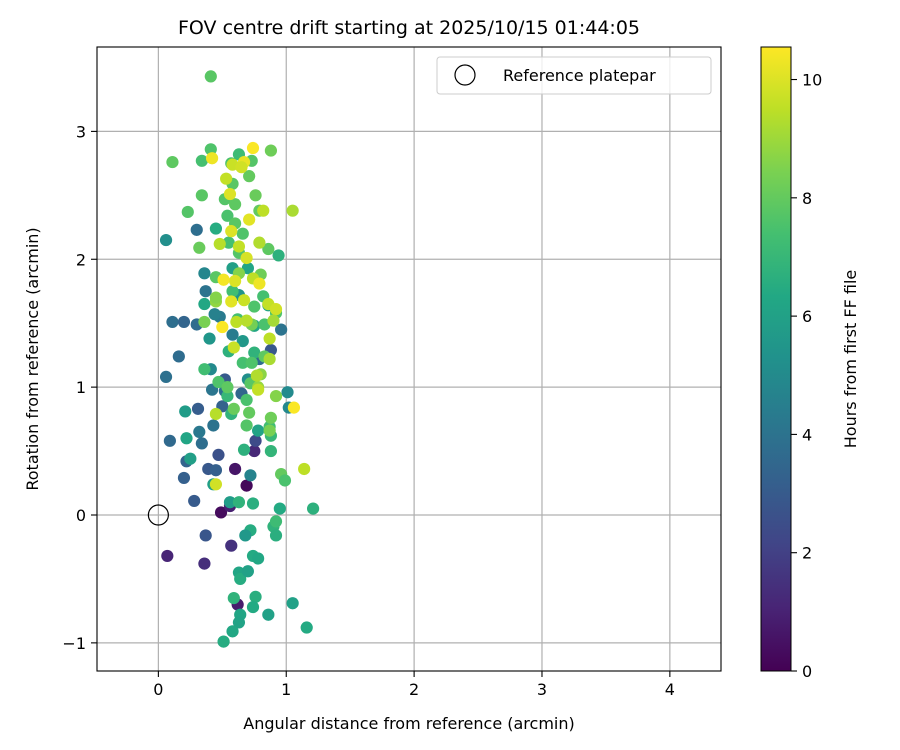 The width and height of the screenshot is (900, 750). I want to click on y-tick-label-1: 1, so click(81, 387).